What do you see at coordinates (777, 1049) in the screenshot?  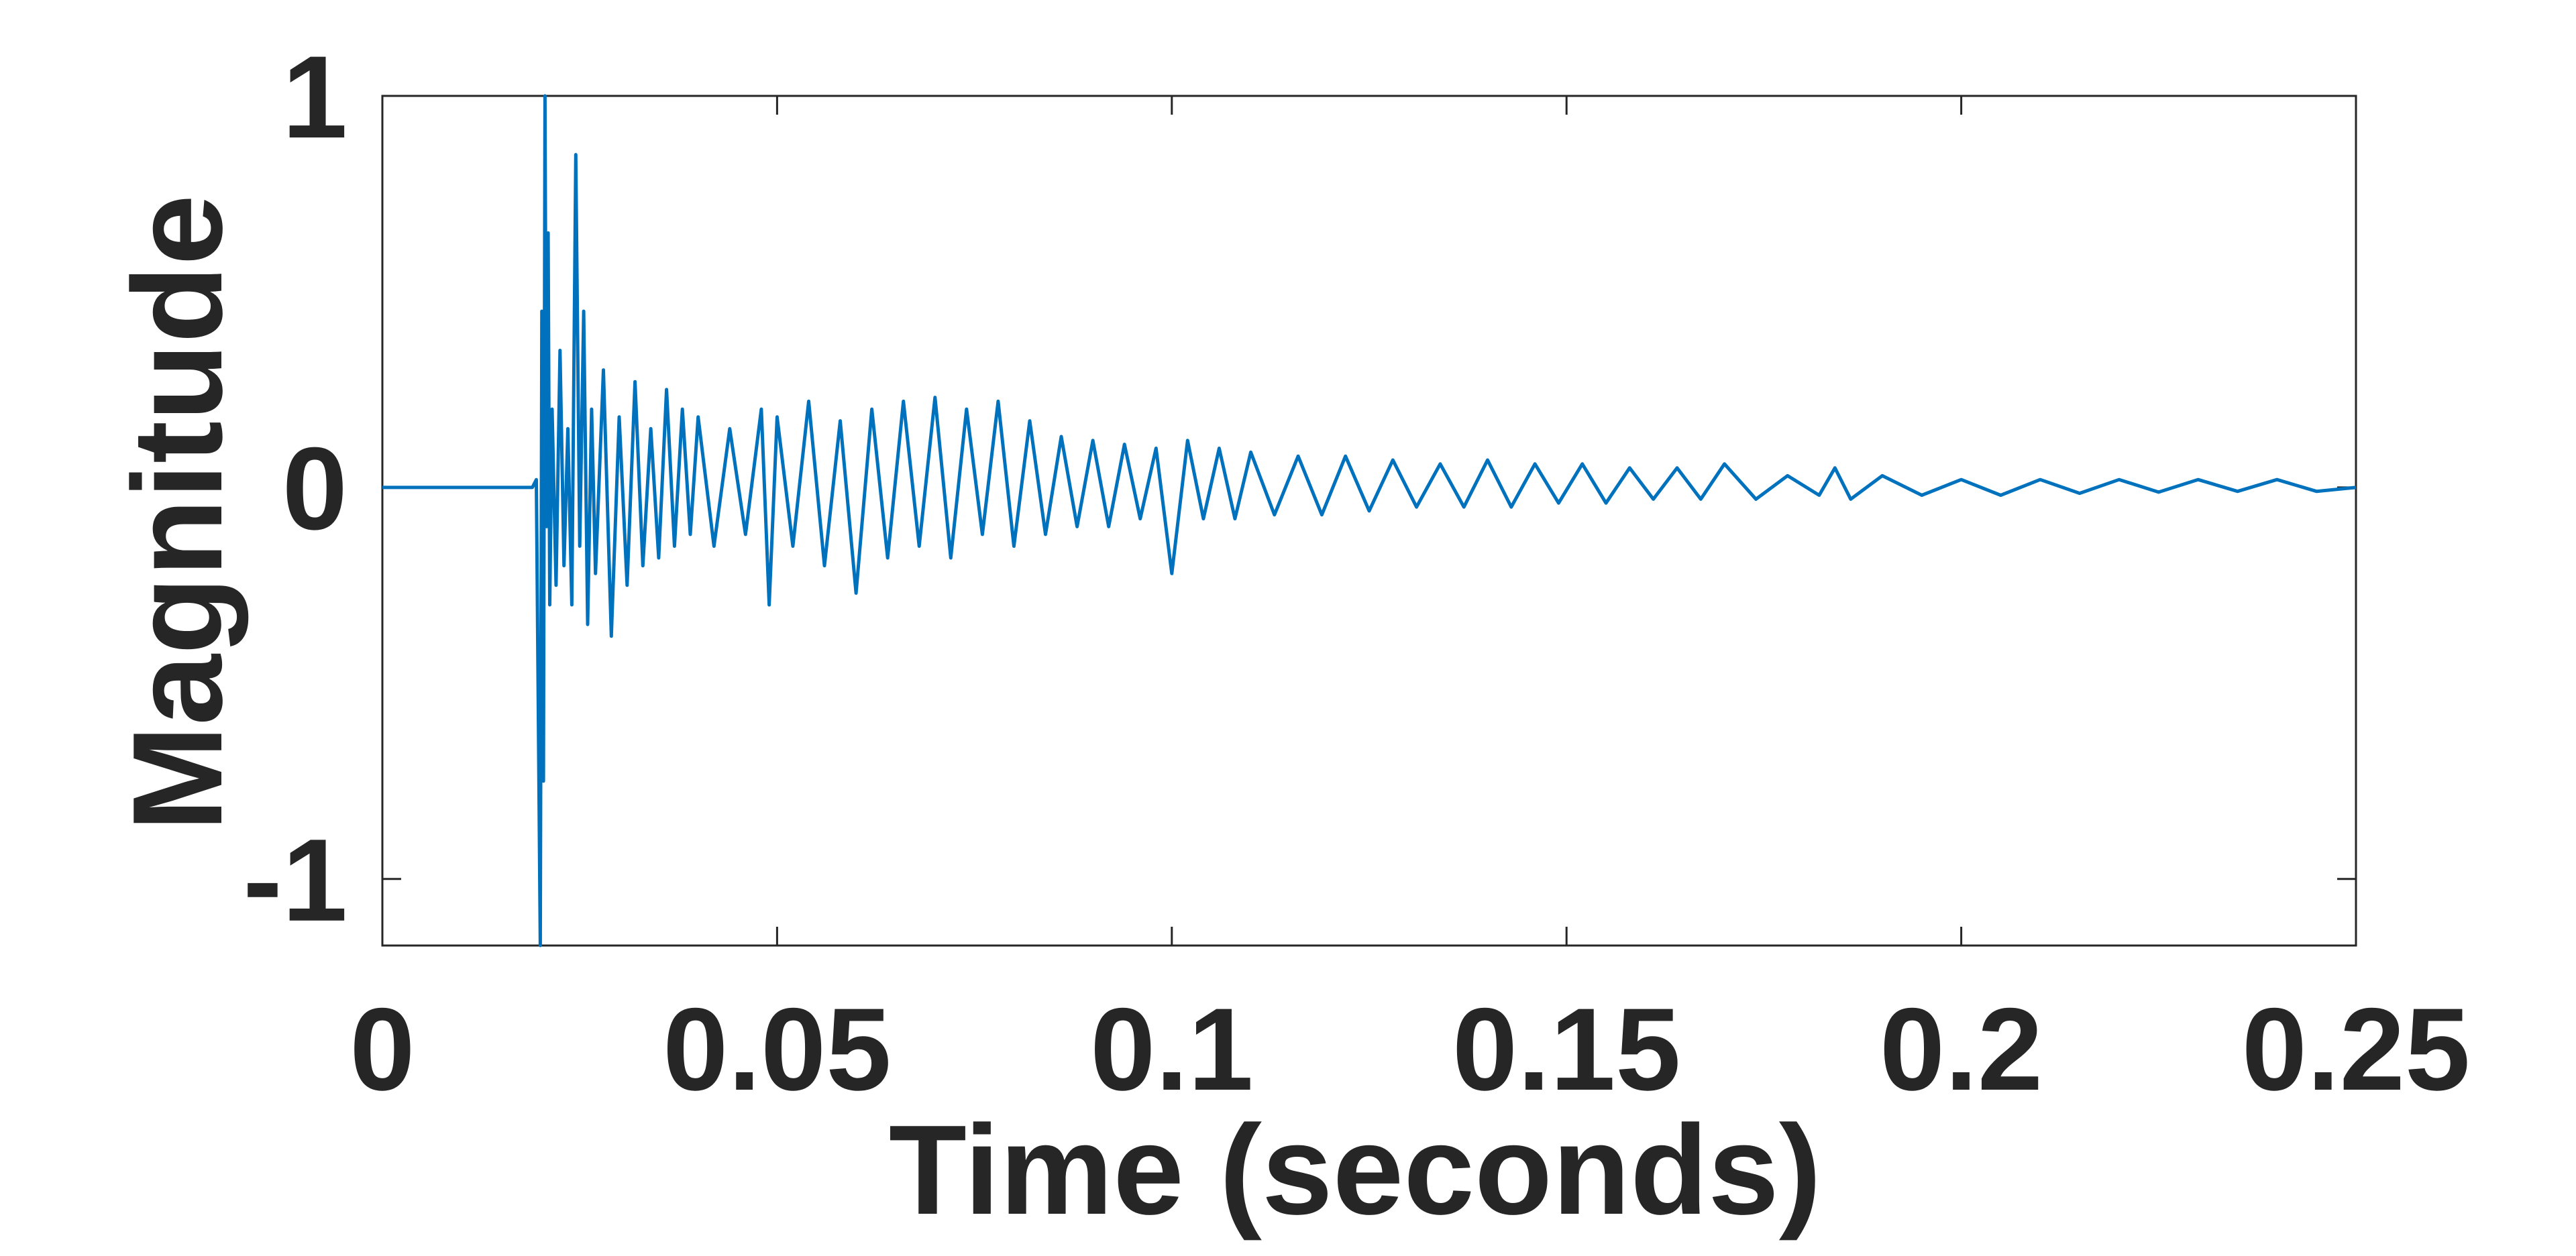 I see `x-tick-label: 0.05` at bounding box center [777, 1049].